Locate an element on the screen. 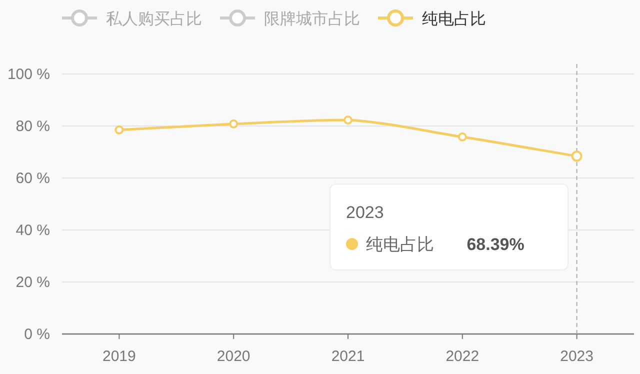  legend-label: 纯电占比 is located at coordinates (454, 19).